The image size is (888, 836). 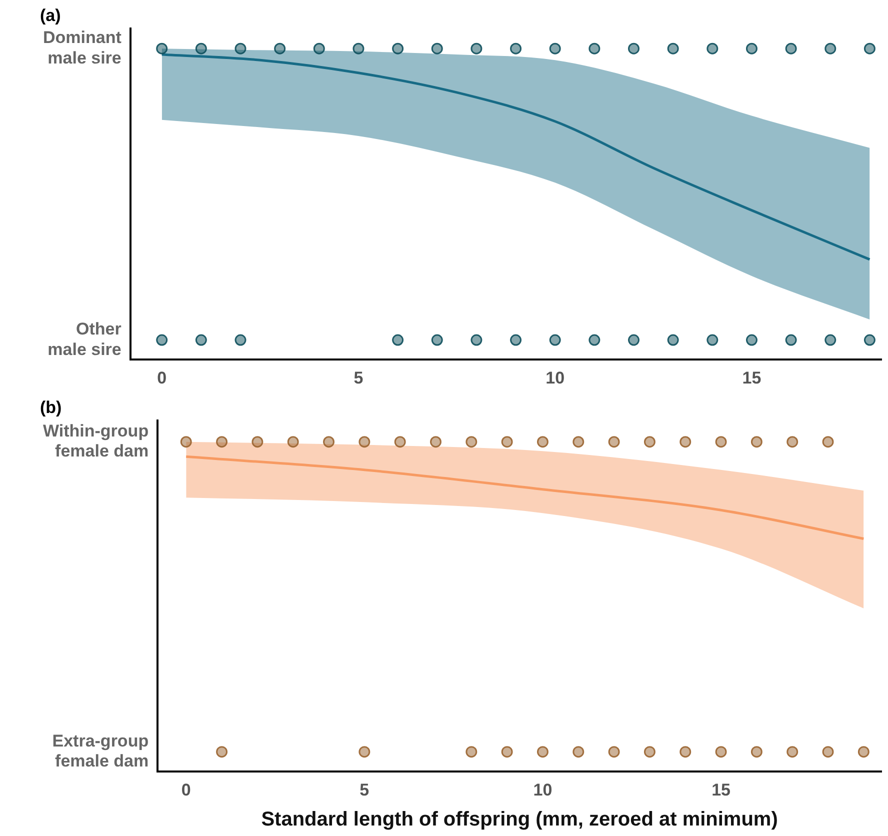 What do you see at coordinates (100, 751) in the screenshot?
I see `category-label: Extra-group female dam` at bounding box center [100, 751].